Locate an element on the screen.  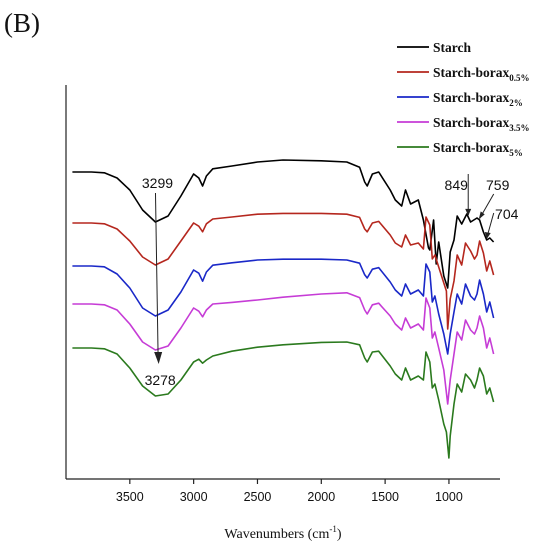
legend-label-1: Starch is located at coordinates (452, 47).